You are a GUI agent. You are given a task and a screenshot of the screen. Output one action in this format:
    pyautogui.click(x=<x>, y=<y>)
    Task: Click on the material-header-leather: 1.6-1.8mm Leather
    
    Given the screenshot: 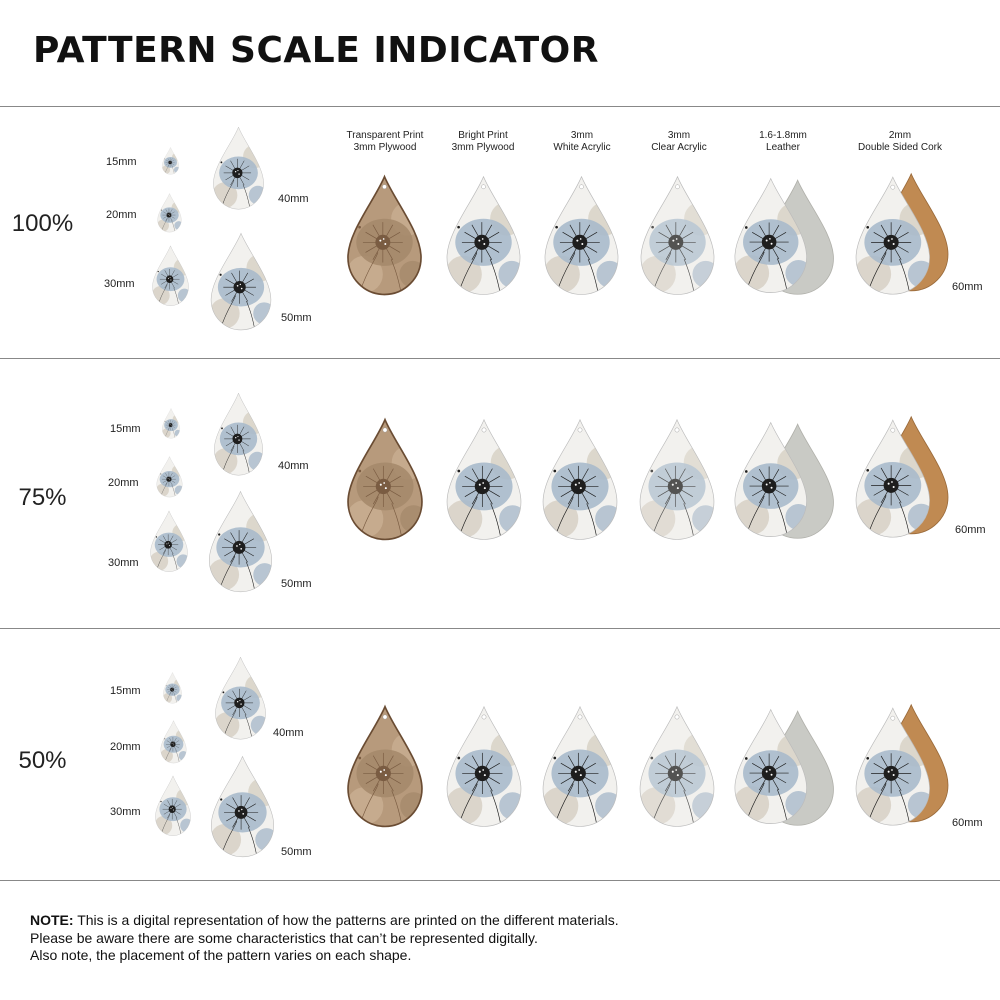 What is the action you would take?
    pyautogui.click(x=783, y=142)
    